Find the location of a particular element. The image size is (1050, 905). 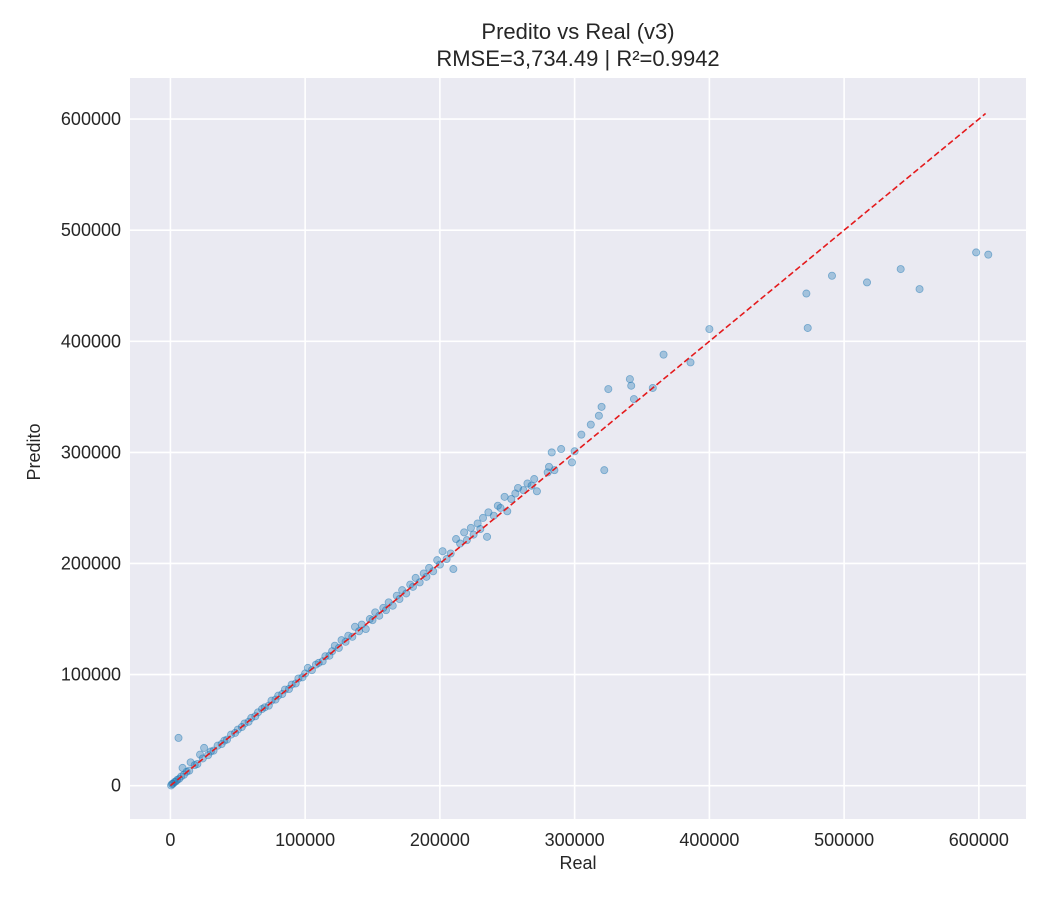

x-axis-label: Real is located at coordinates (577, 863).